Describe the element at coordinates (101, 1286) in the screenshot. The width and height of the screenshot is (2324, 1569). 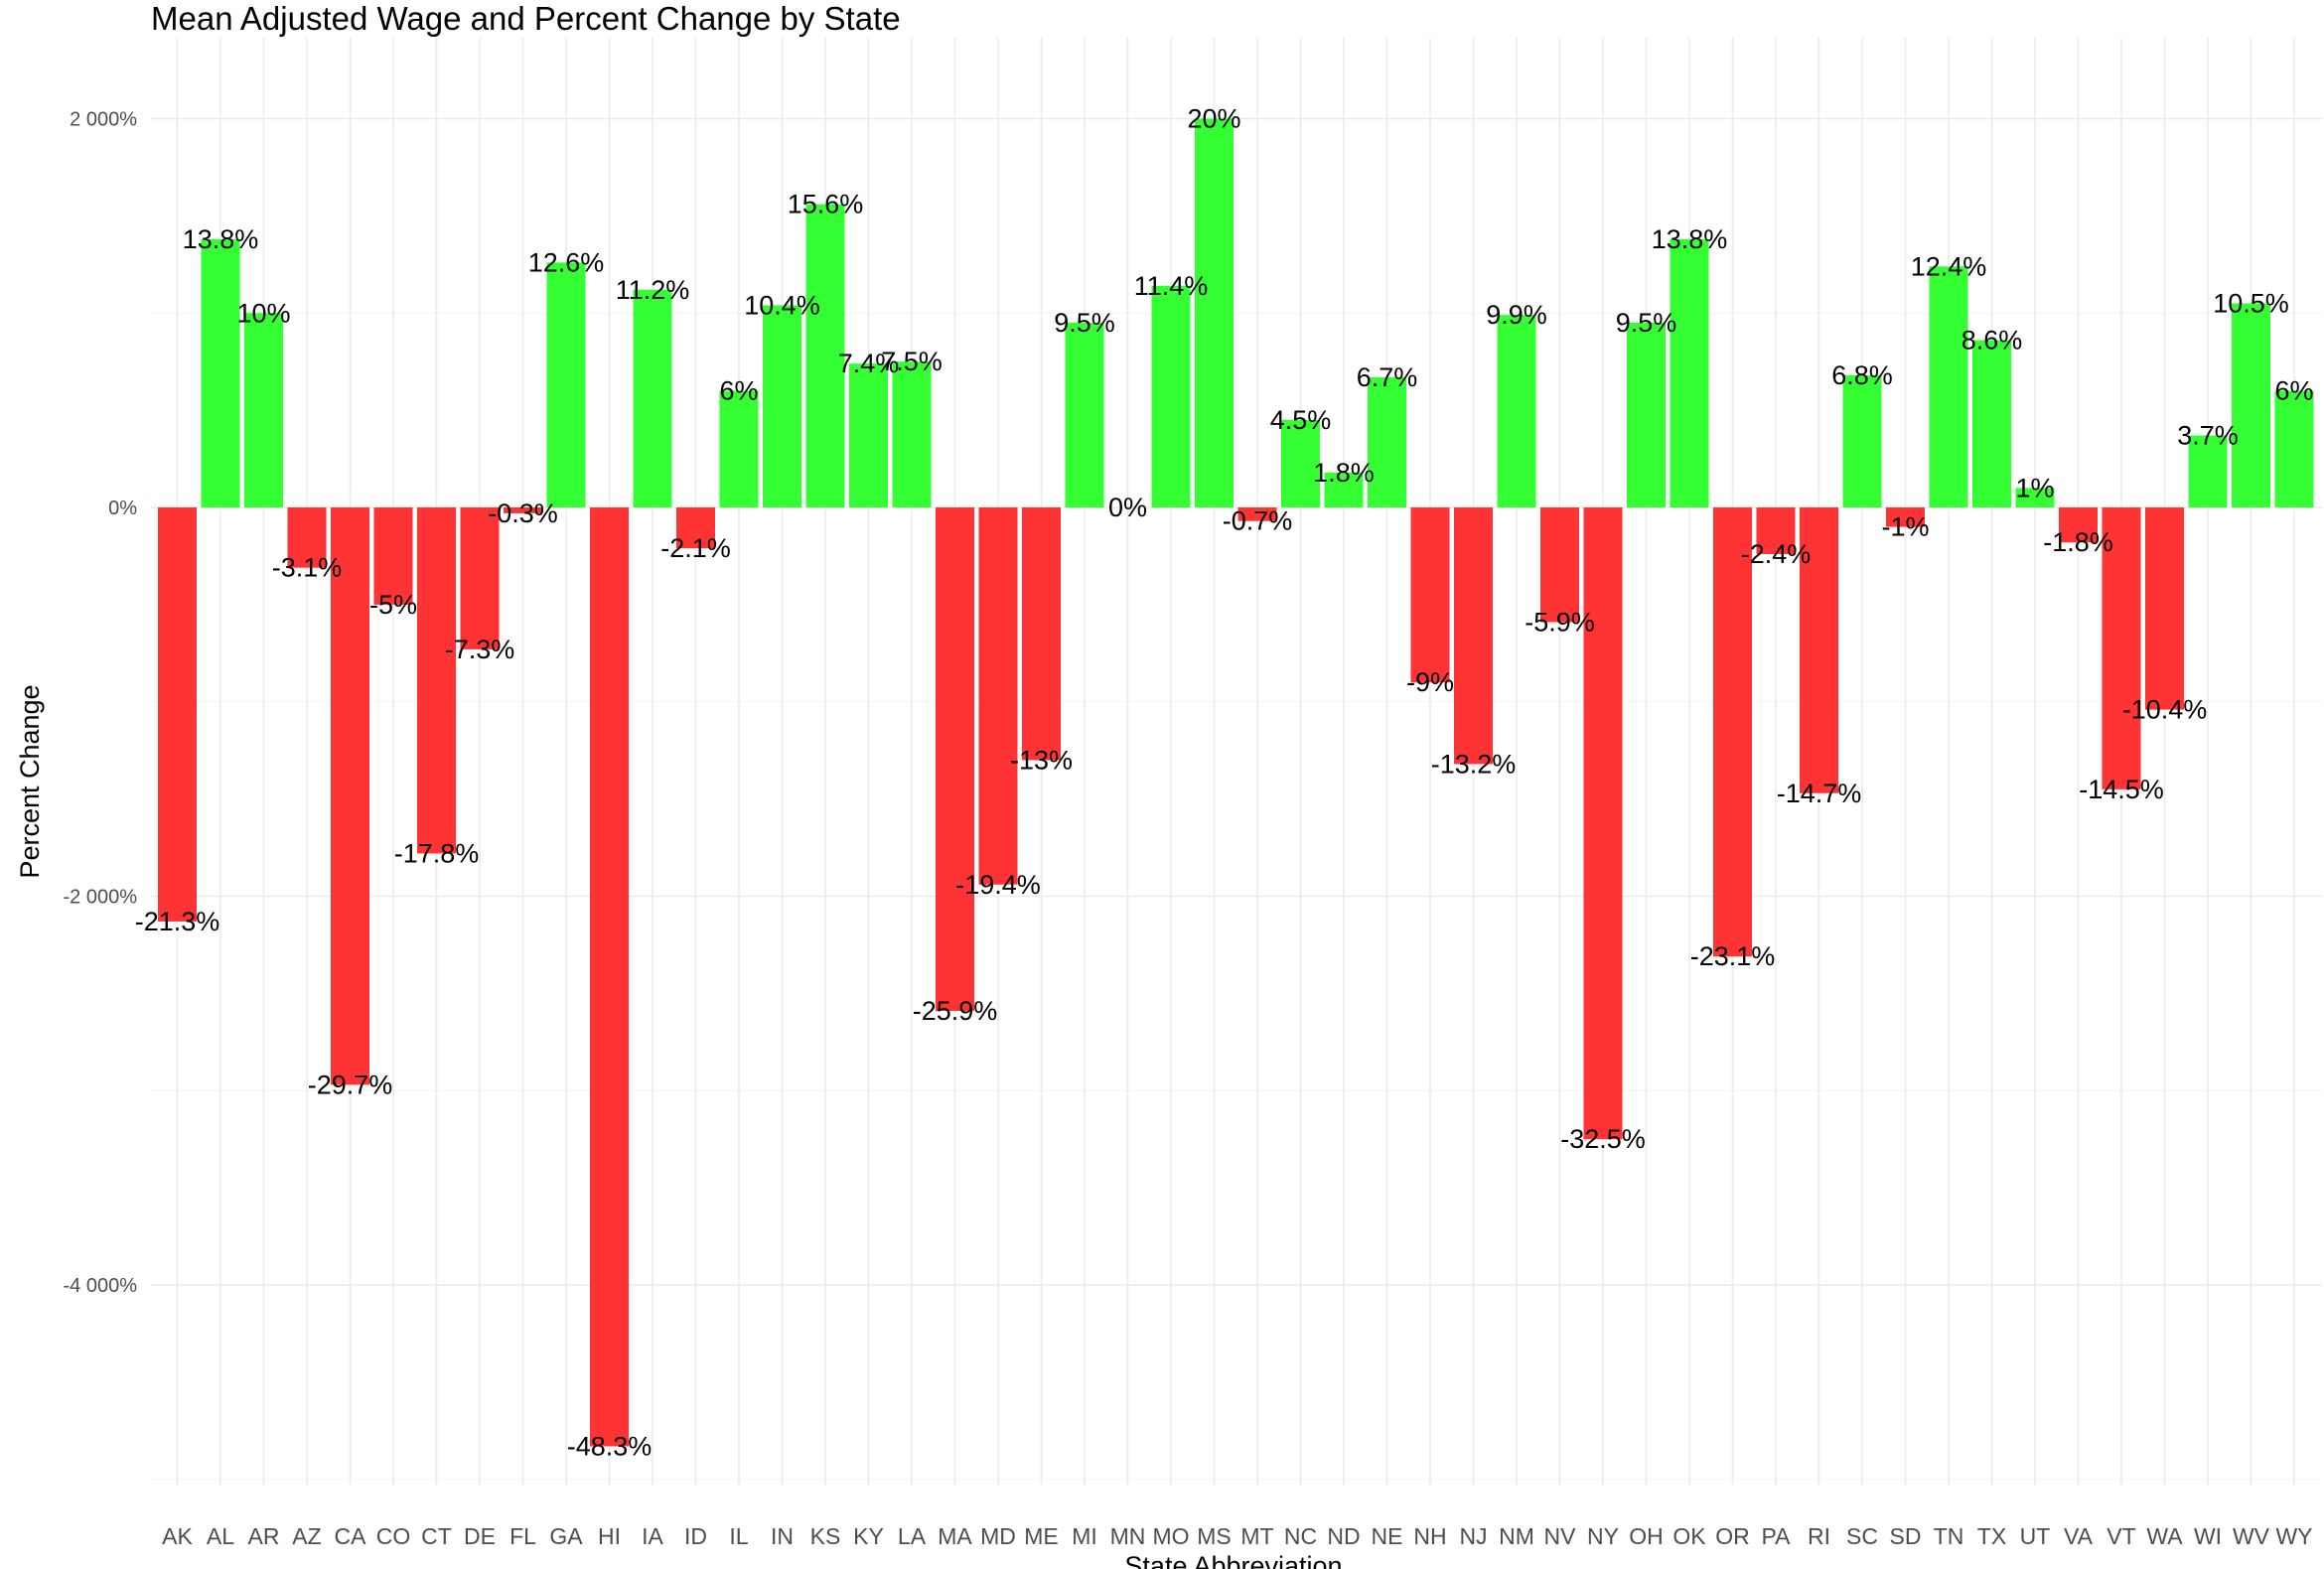
I see `y-tick-label: -4 000%` at that location.